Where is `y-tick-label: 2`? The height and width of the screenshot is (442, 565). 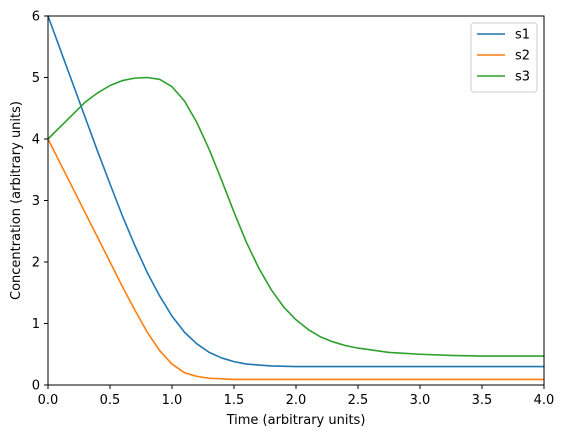
y-tick-label: 2 is located at coordinates (36, 263).